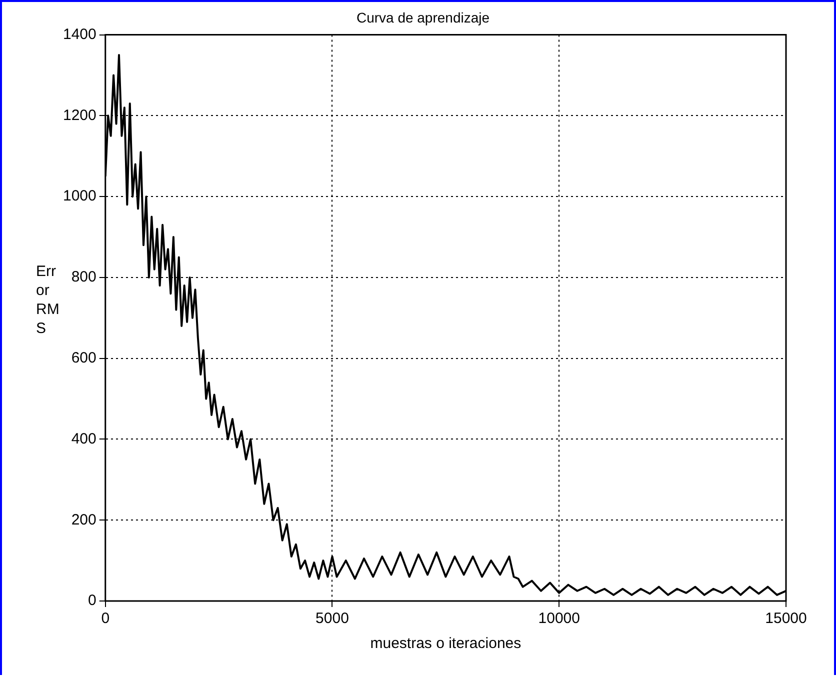  Describe the element at coordinates (79, 115) in the screenshot. I see `y-tick-label: 1200` at that location.